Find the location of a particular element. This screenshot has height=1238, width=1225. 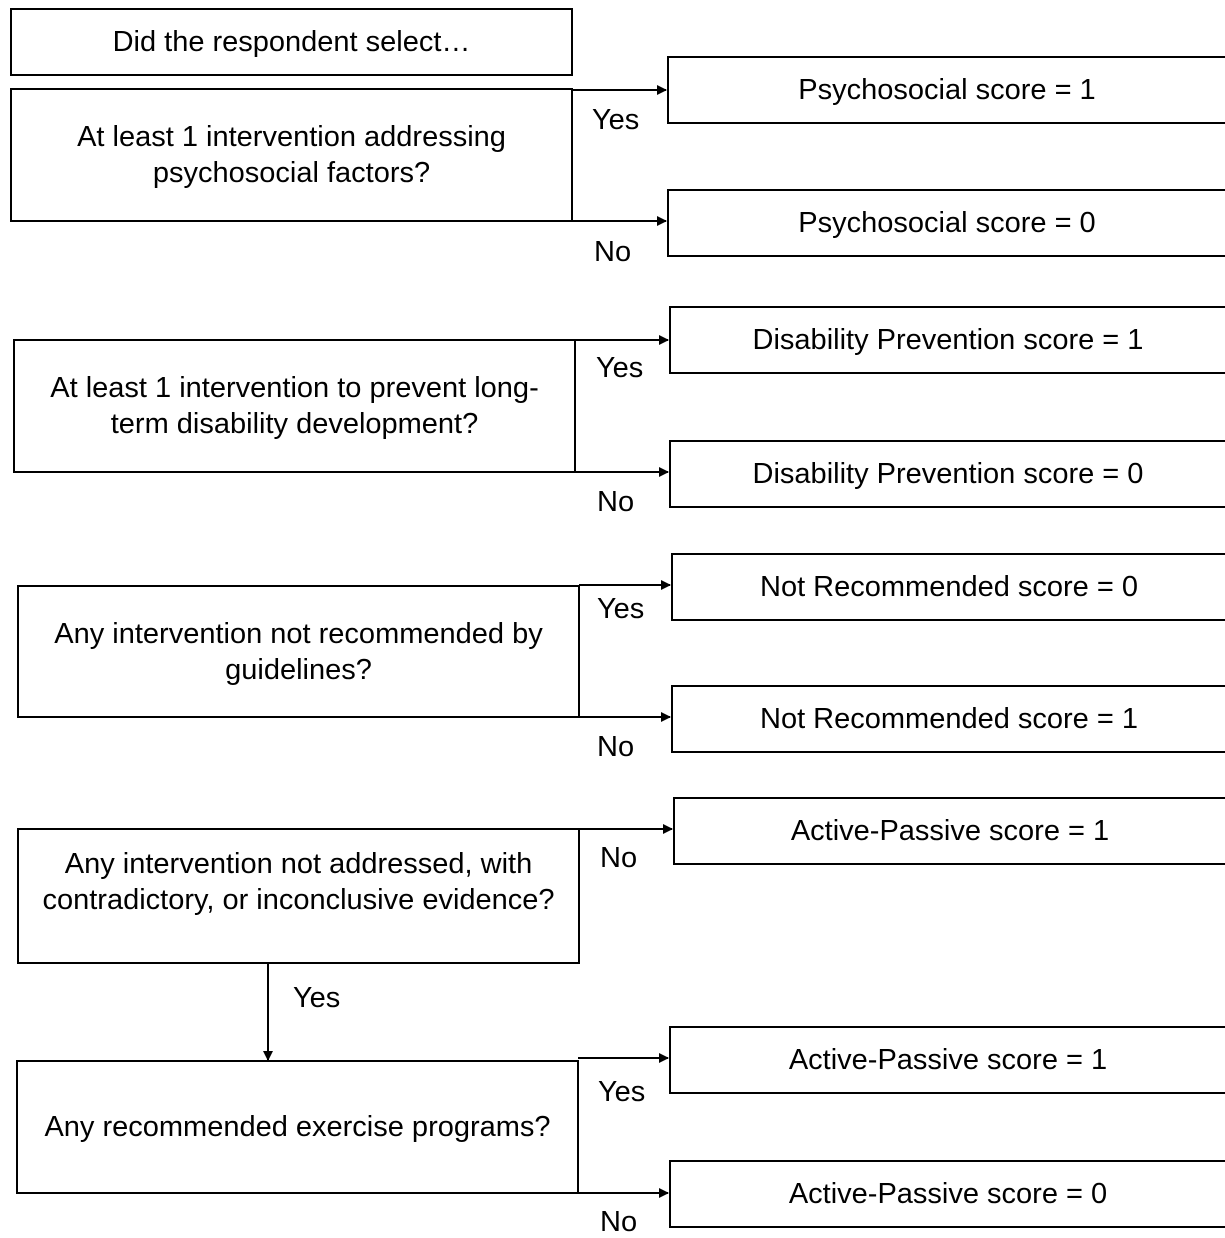

outcome-text: Not Recommended score = 0 is located at coordinates (949, 587).